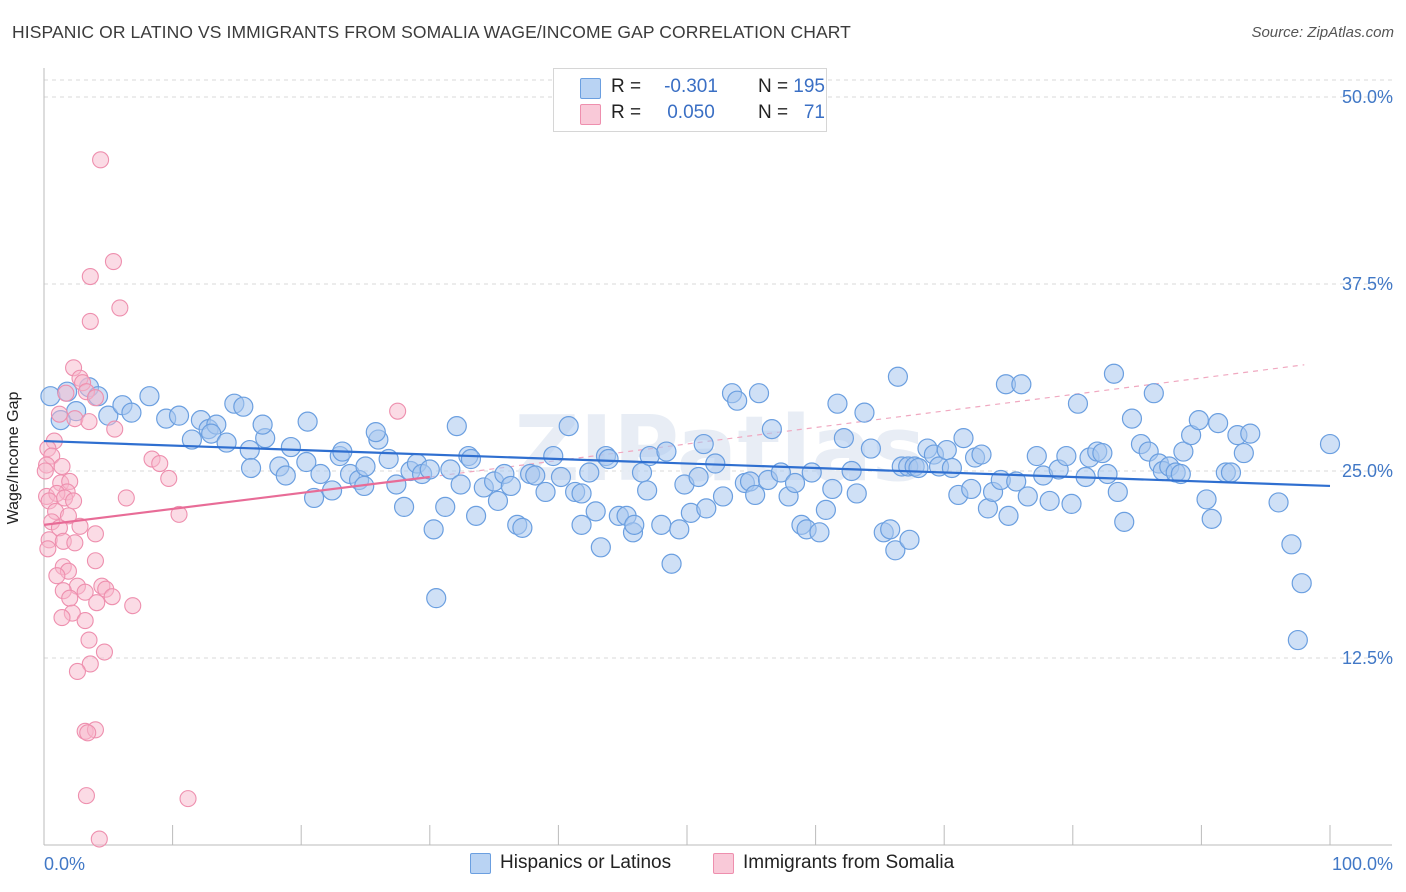 The image size is (1406, 892). Describe the element at coordinates (1362, 864) in the screenshot. I see `x-tick-label: 100.0%` at that location.